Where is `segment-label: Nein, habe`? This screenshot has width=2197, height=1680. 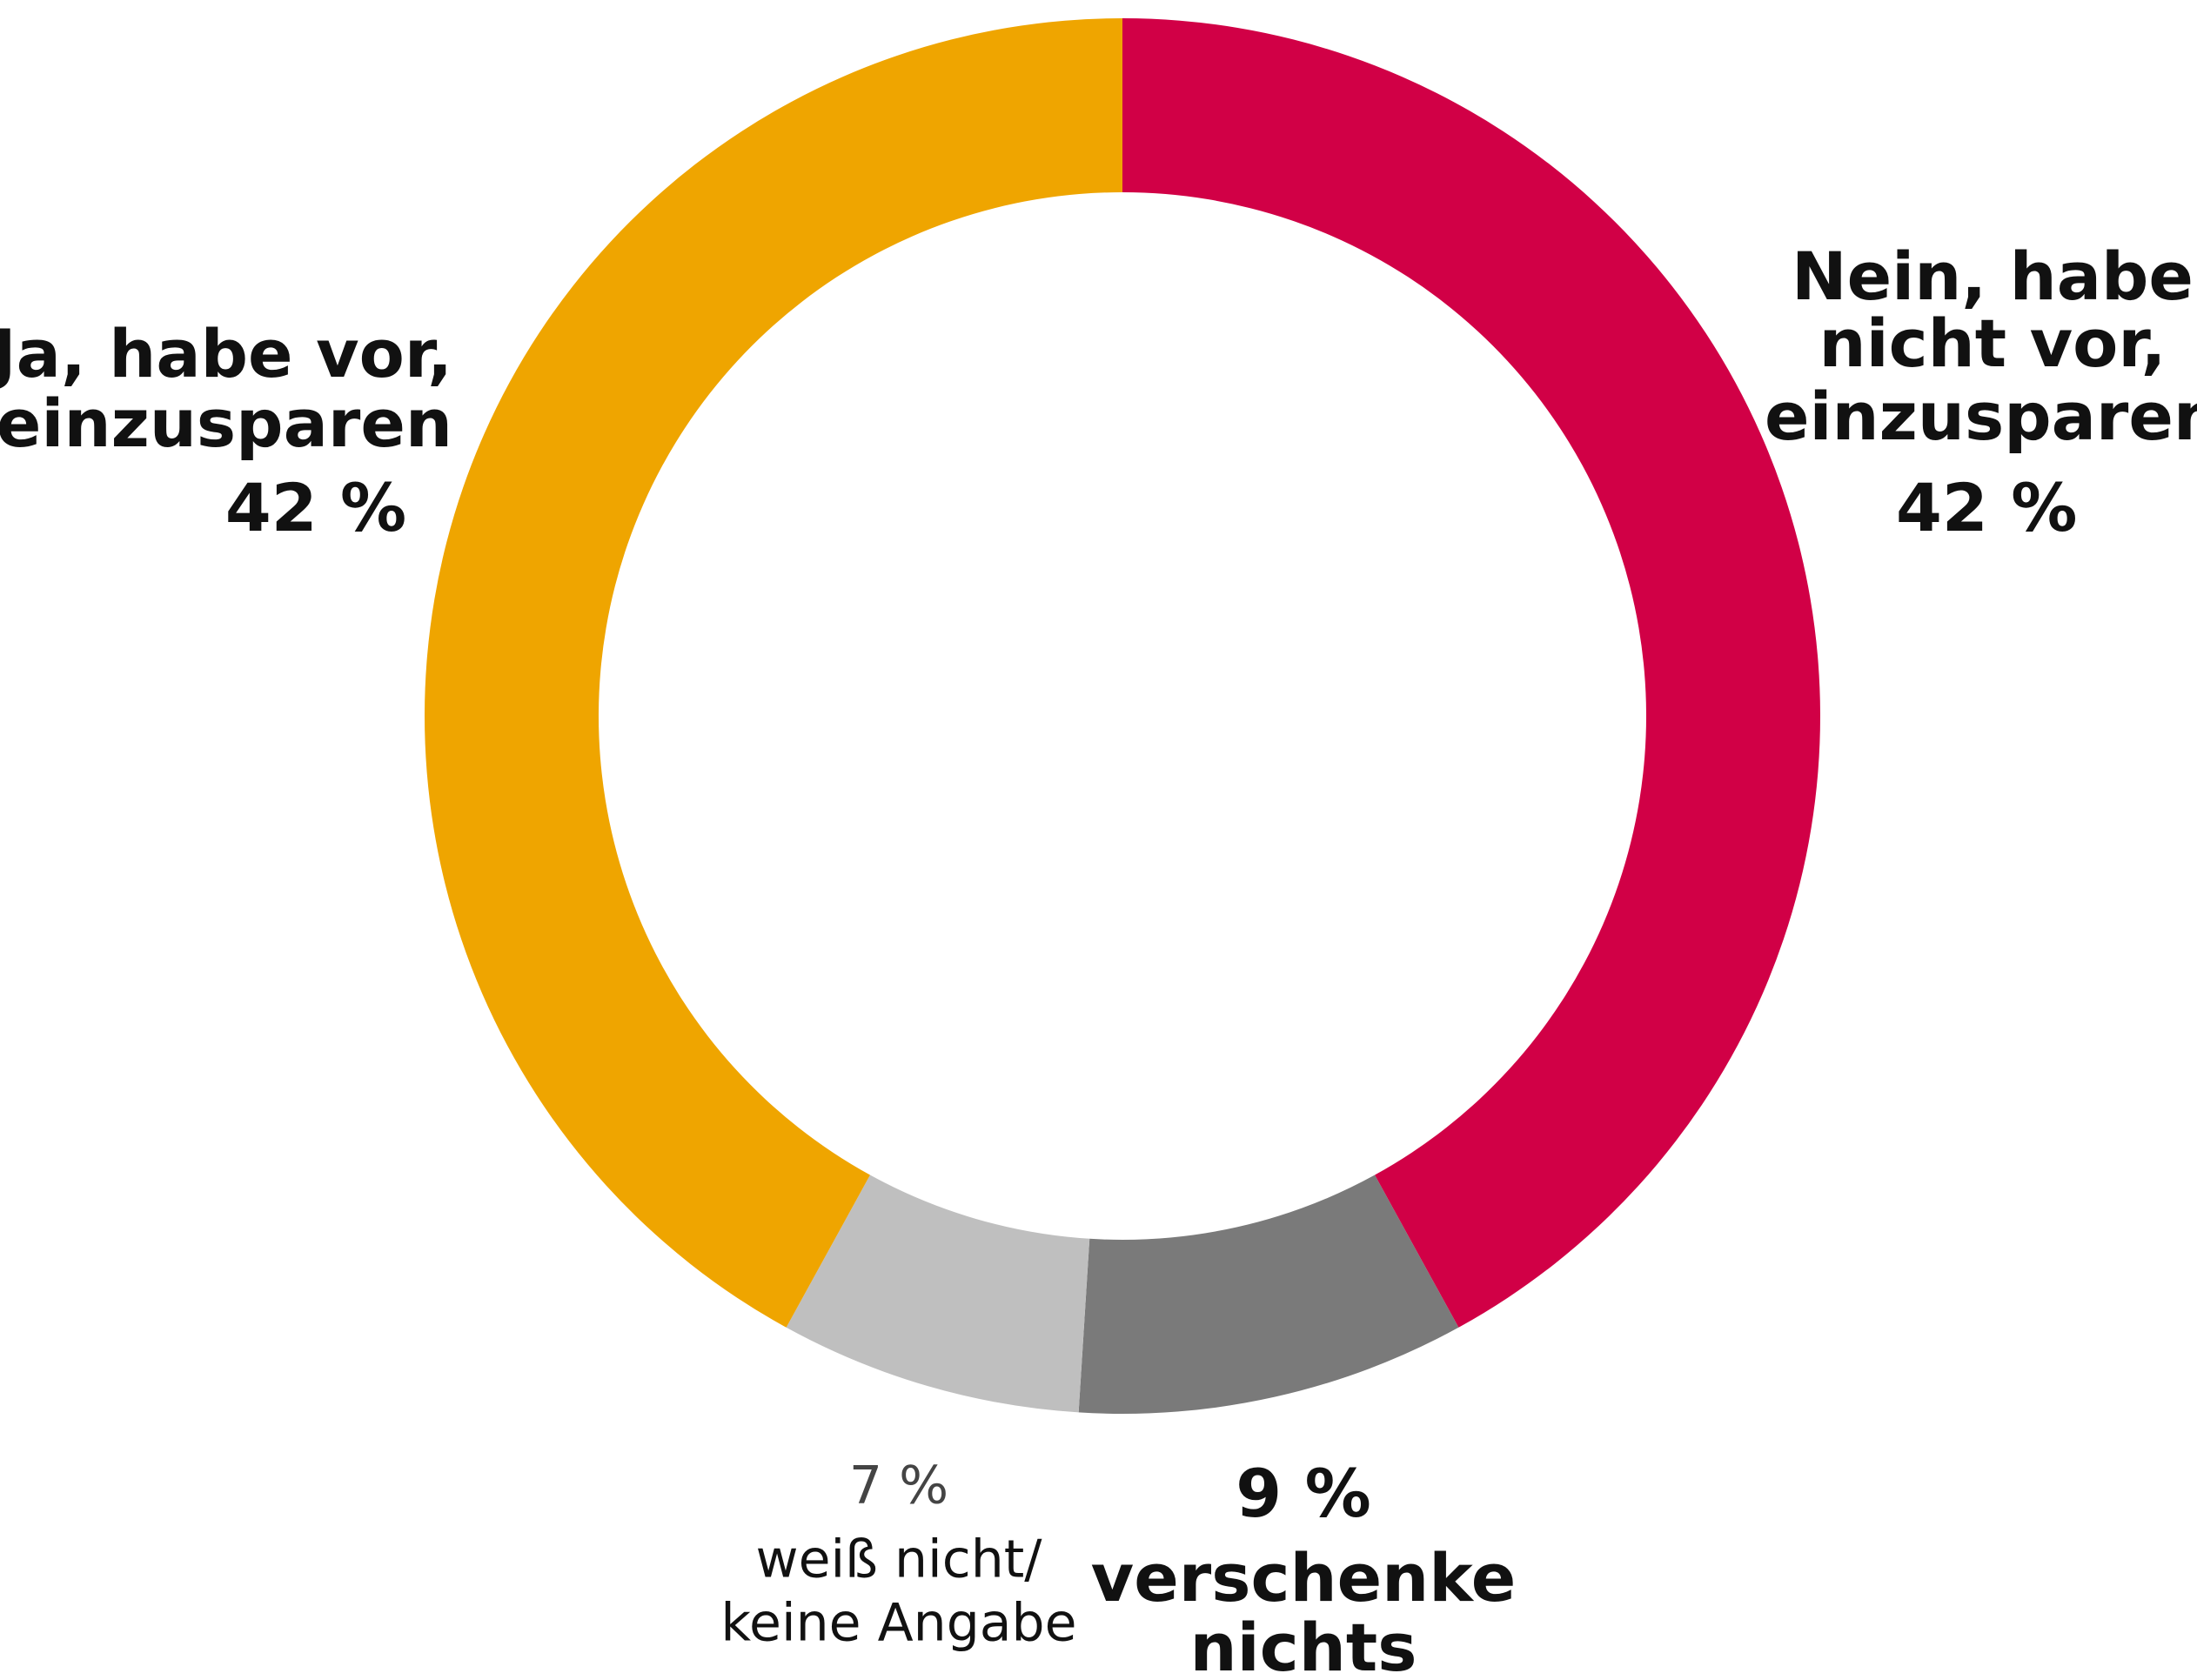 segment-label: Nein, habe is located at coordinates (1993, 276).